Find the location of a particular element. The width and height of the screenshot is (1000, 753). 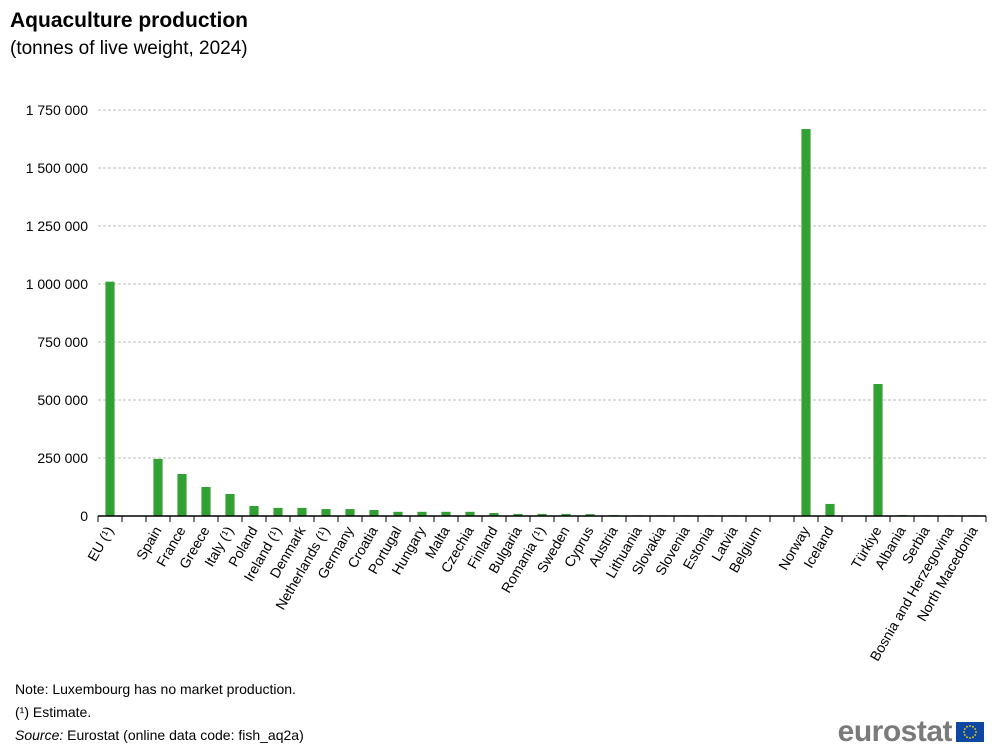

y-tick-label: 0 is located at coordinates (84, 516).